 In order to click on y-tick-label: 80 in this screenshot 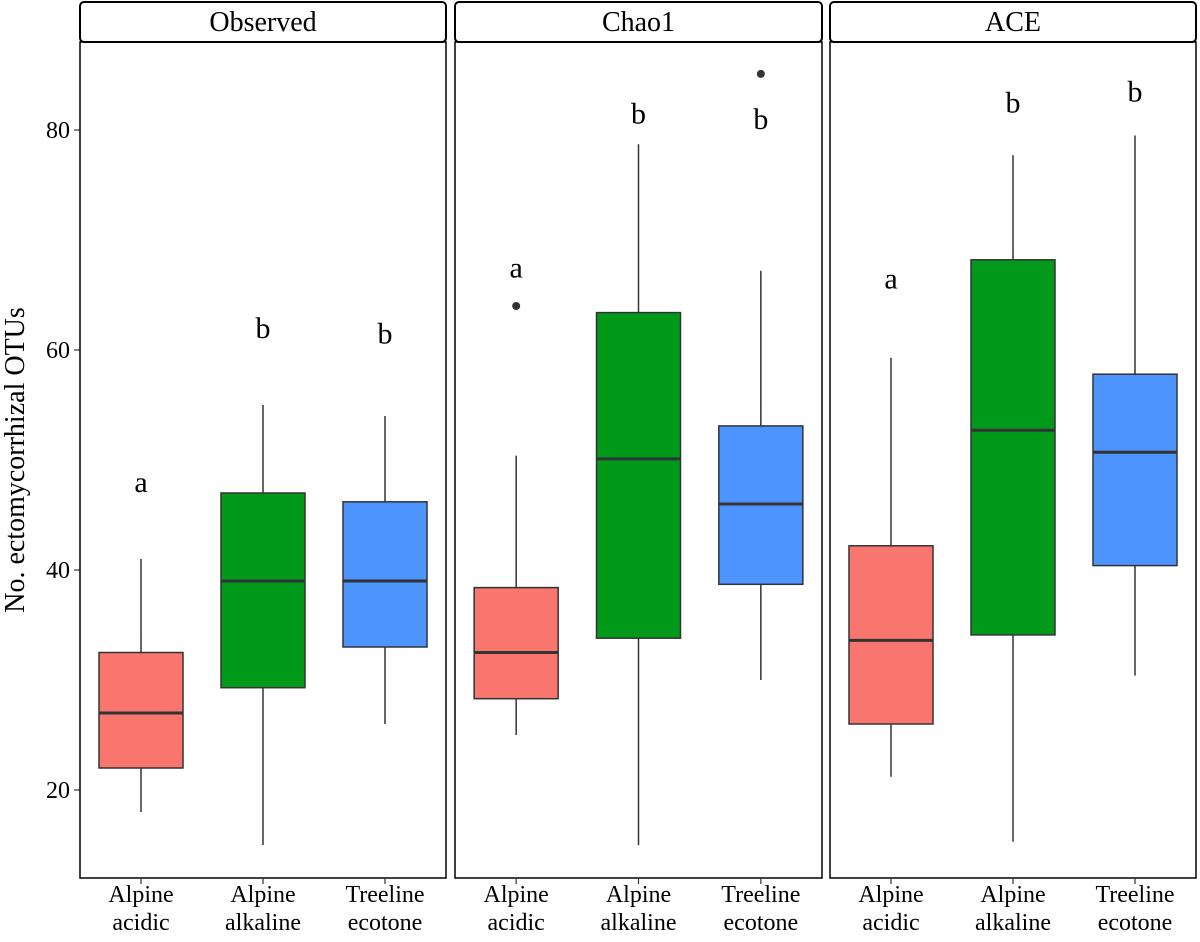, I will do `click(58, 131)`.